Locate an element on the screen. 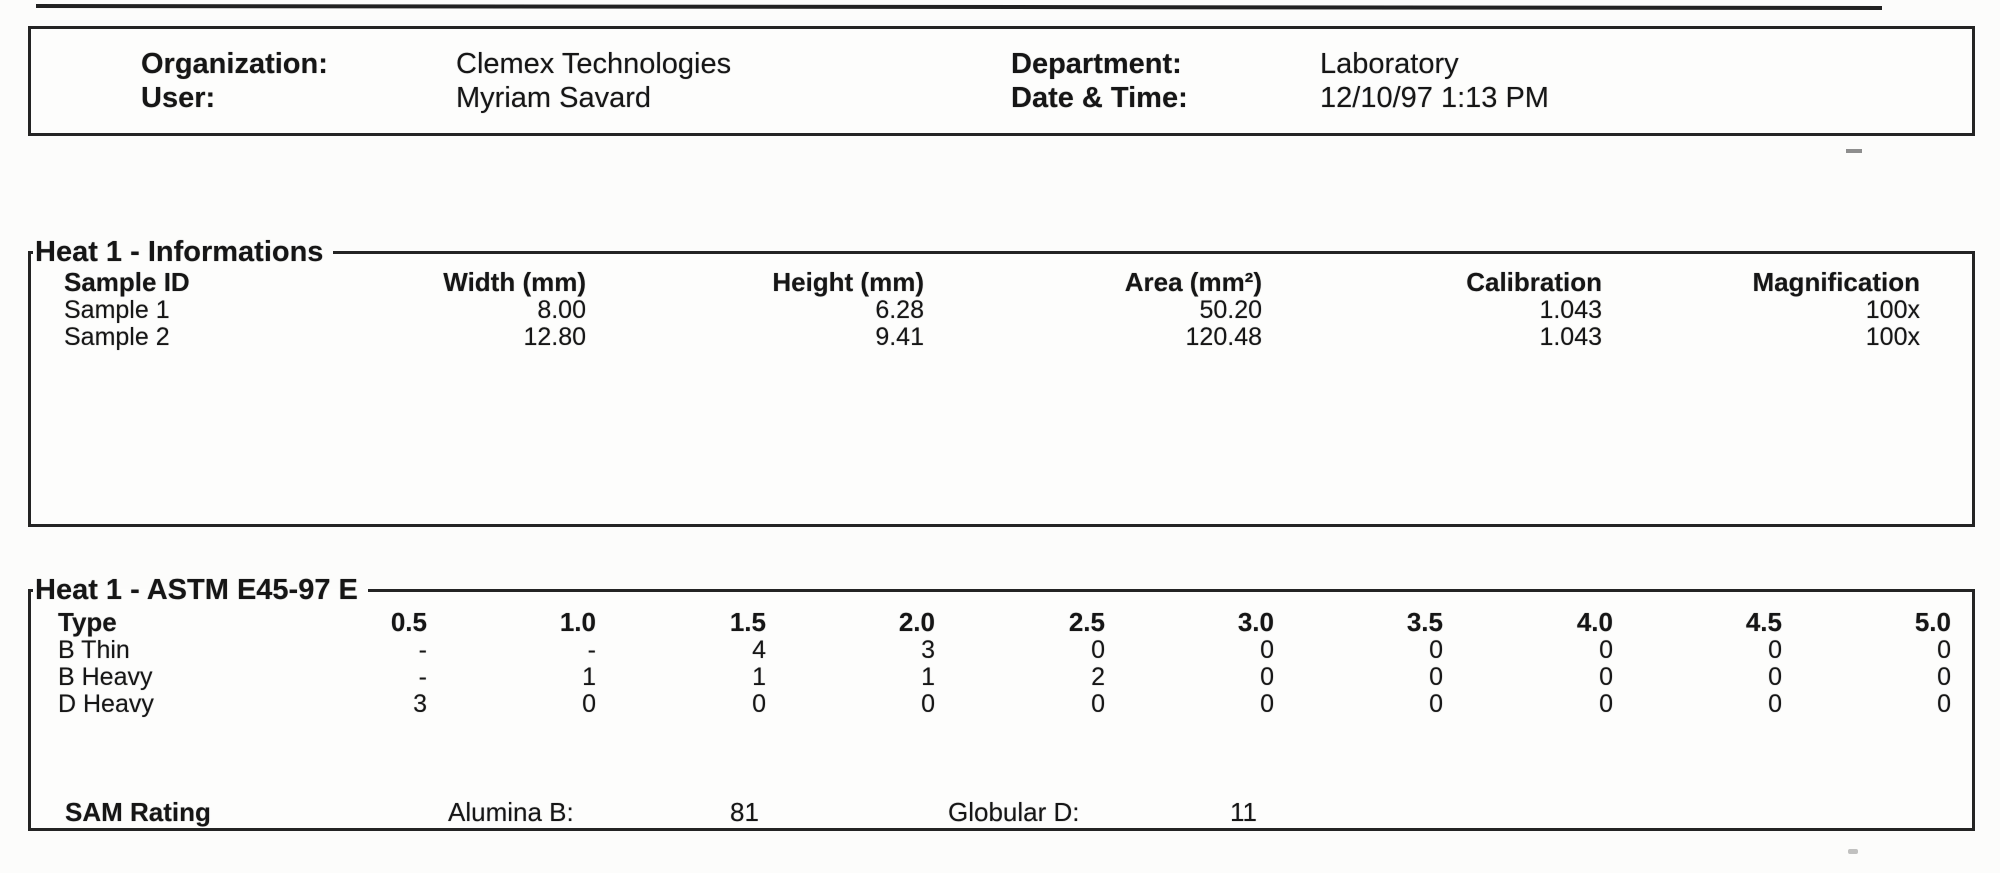  column-header: 3.5 is located at coordinates (1424, 622).